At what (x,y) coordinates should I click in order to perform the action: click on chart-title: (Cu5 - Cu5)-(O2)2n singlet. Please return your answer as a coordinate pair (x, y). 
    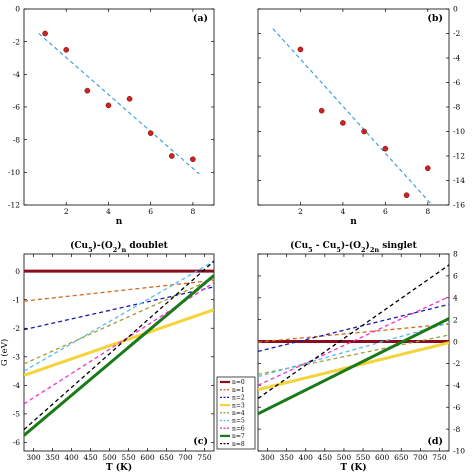
    Looking at the image, I should click on (353, 247).